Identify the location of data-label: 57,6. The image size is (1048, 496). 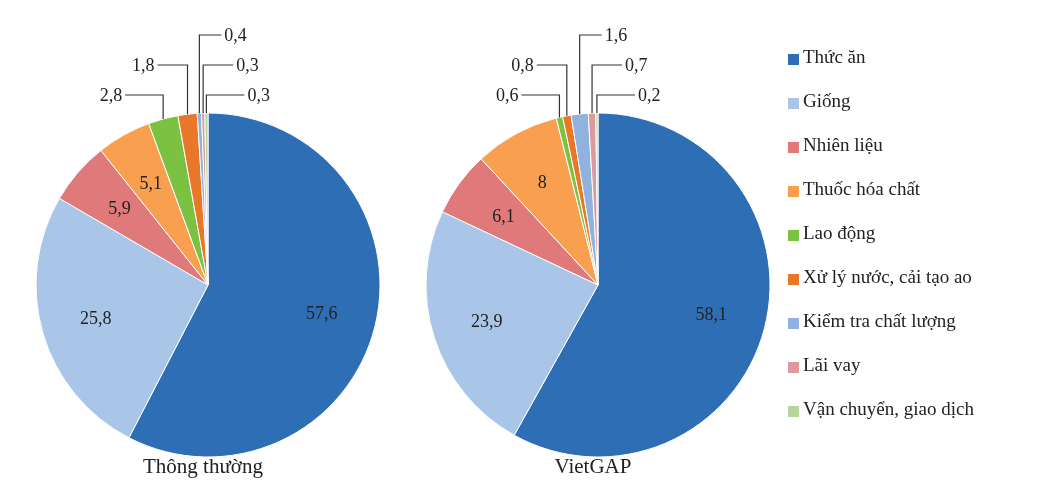
(321, 312).